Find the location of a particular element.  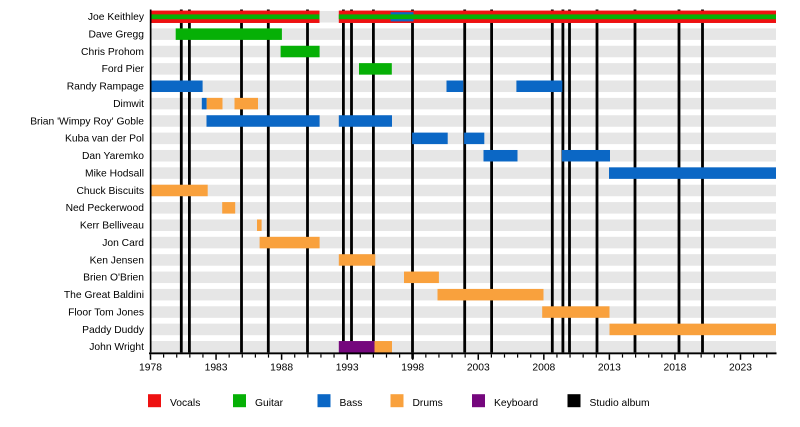

svg-text: 1998 is located at coordinates (412, 368).